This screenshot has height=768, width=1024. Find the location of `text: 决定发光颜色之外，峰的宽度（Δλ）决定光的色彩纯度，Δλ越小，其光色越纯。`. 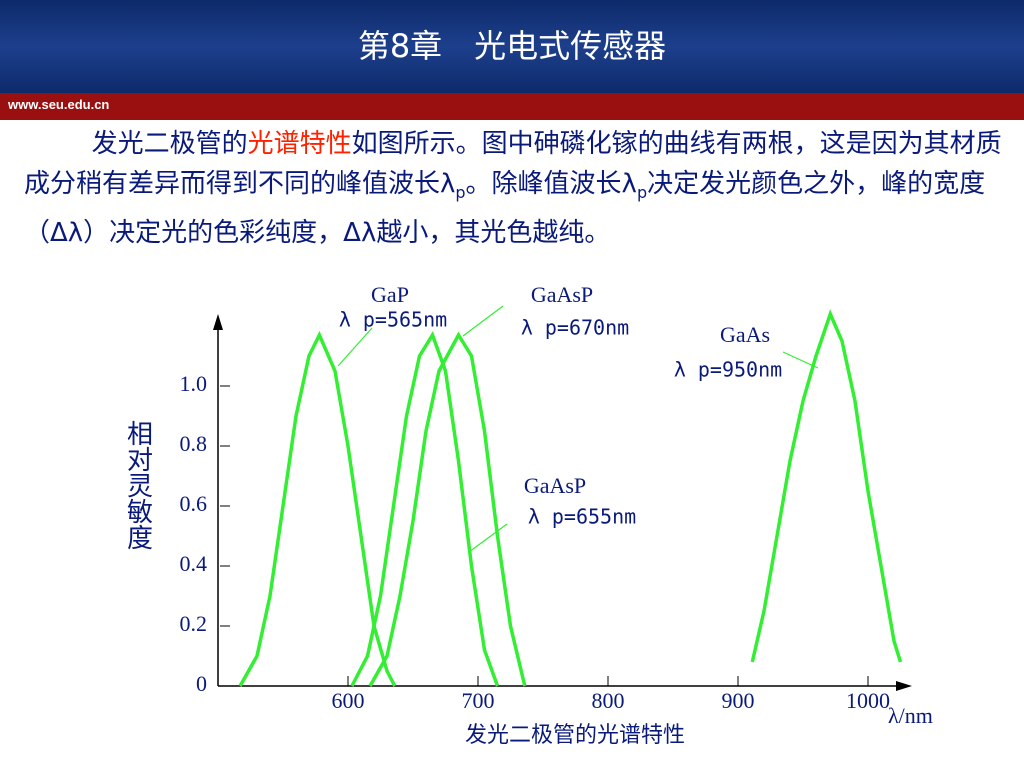

text: 决定发光颜色之外，峰的宽度（Δλ）决定光的色彩纯度，Δλ越小，其光色越纯。 is located at coordinates (505, 209).